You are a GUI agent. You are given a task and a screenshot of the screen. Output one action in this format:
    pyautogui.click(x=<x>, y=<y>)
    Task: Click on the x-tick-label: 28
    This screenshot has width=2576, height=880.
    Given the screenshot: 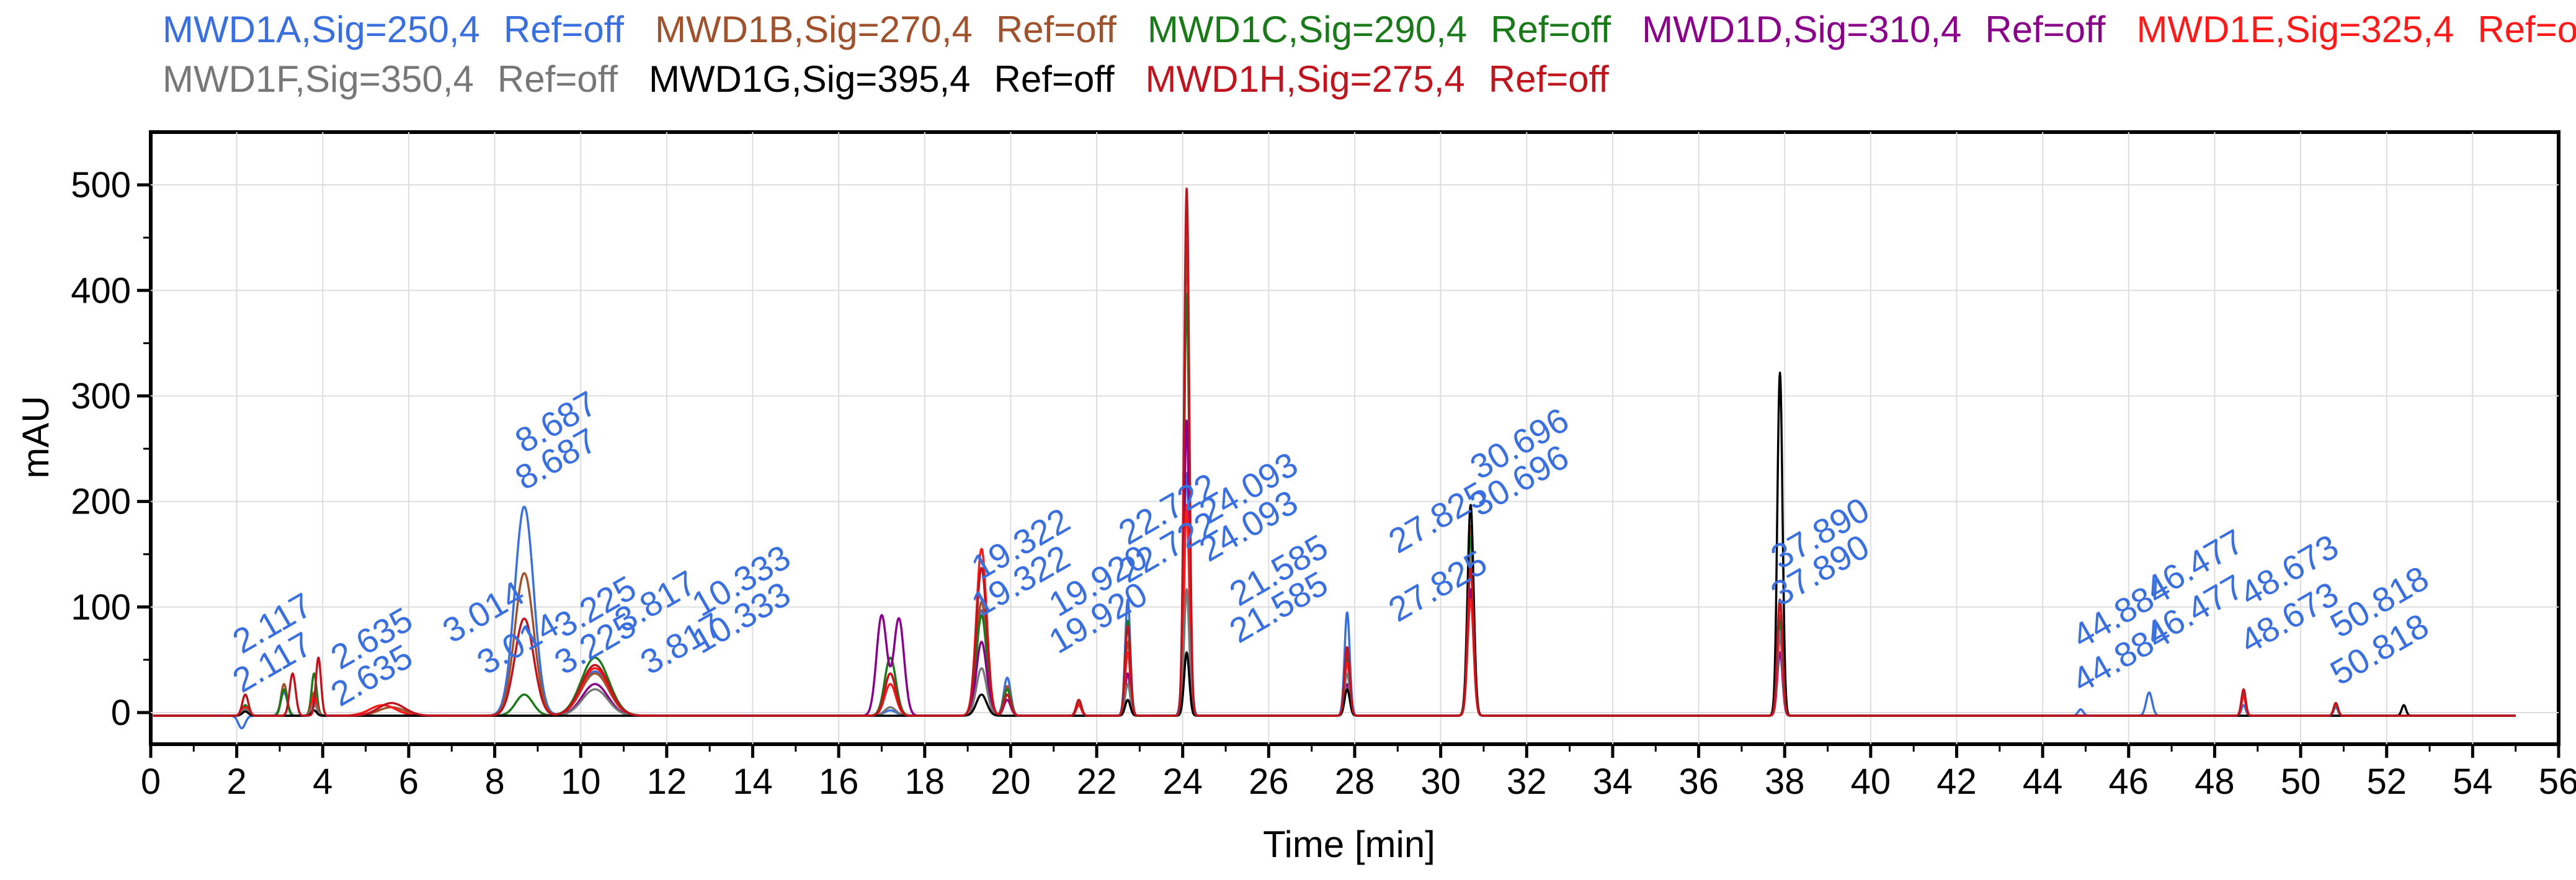 What is the action you would take?
    pyautogui.click(x=1355, y=782)
    